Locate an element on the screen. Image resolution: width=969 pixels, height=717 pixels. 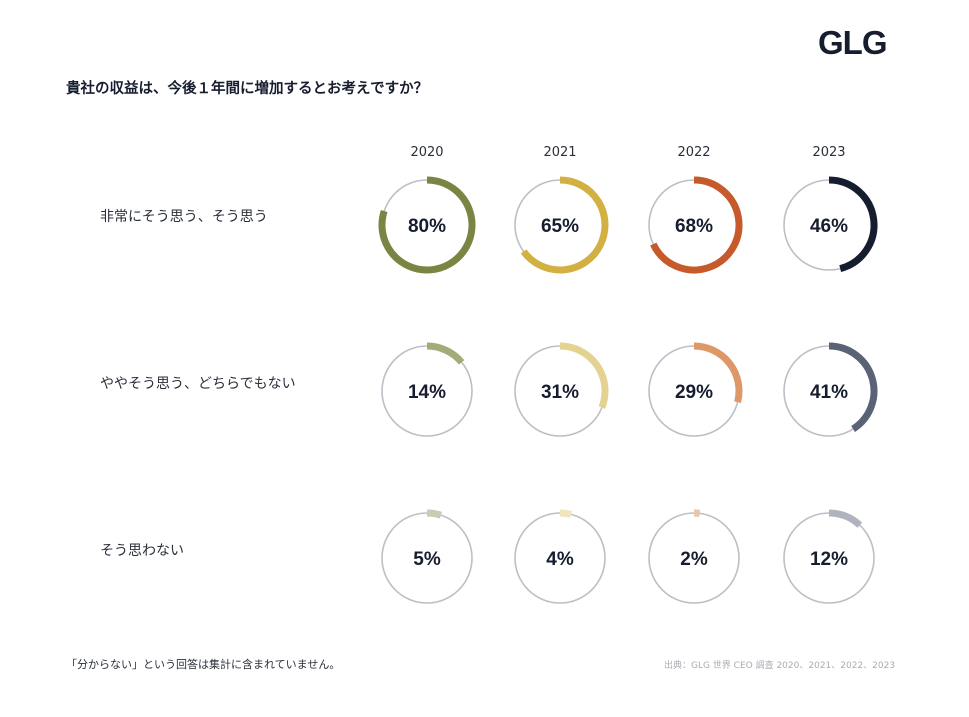
row-label-disagree: そう思わない is located at coordinates (142, 551).